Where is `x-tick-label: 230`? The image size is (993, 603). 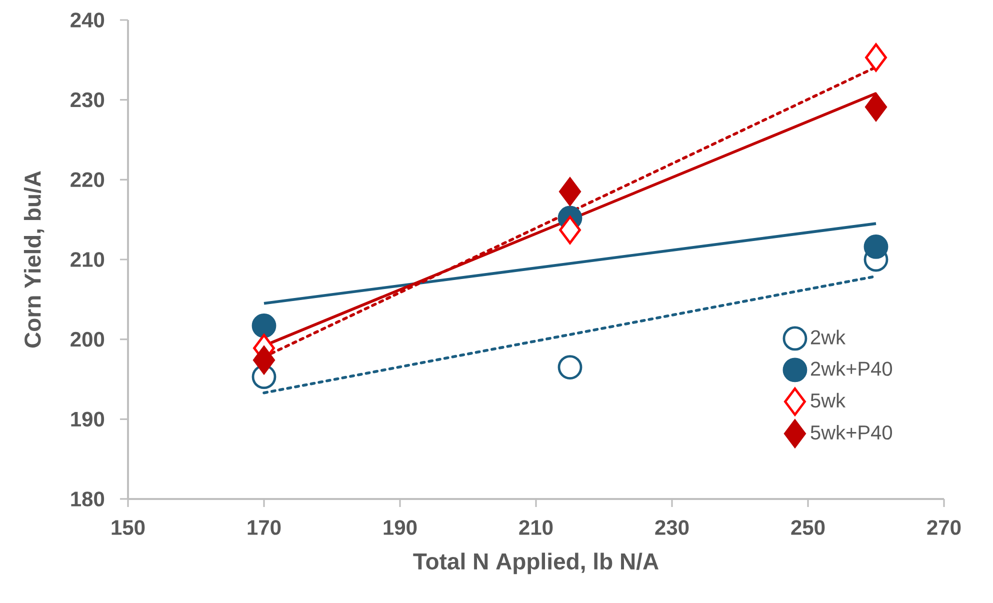
x-tick-label: 230 is located at coordinates (672, 527).